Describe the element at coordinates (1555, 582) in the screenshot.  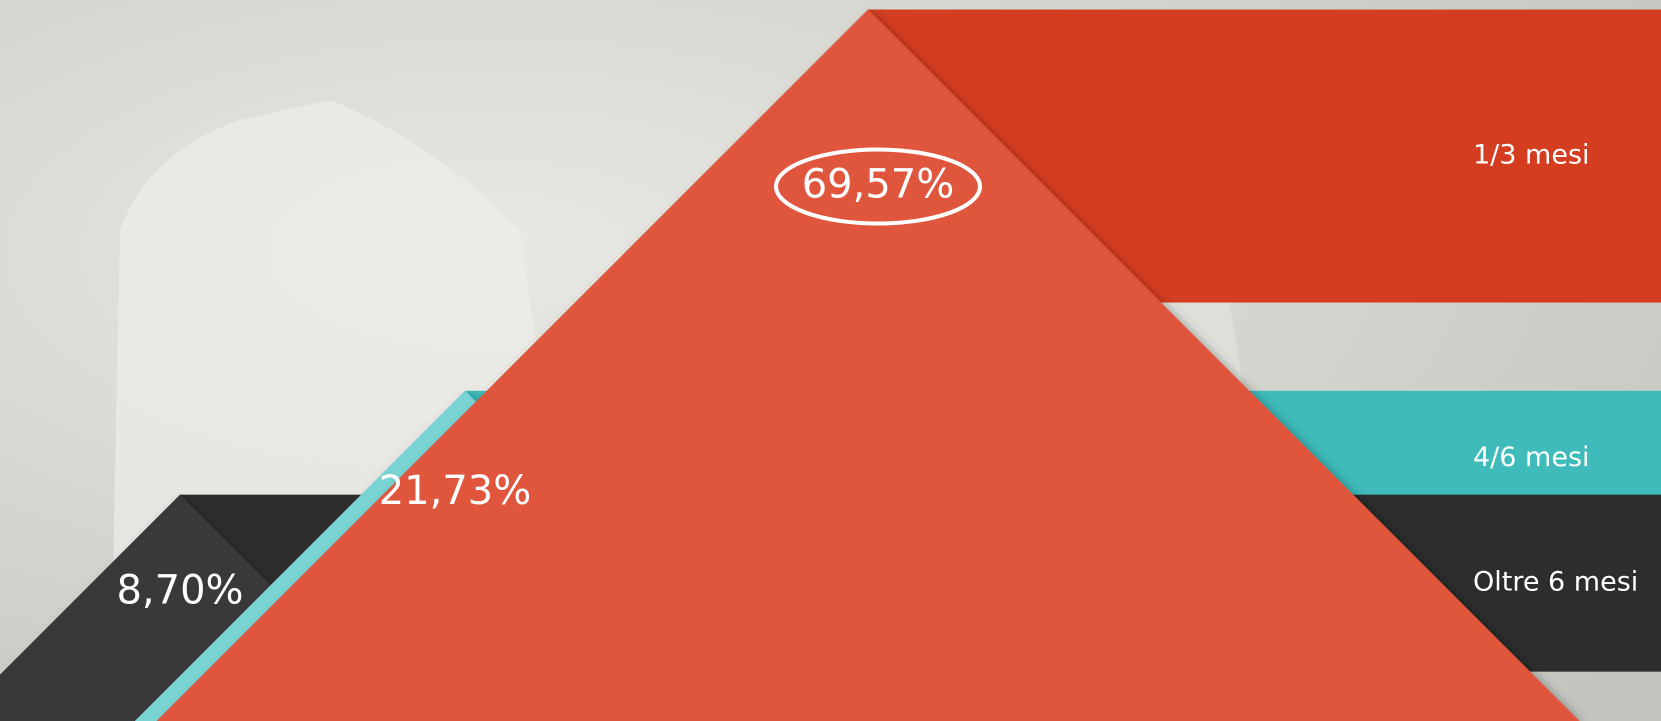
I see `category-label: Oltre 6 mesi` at that location.